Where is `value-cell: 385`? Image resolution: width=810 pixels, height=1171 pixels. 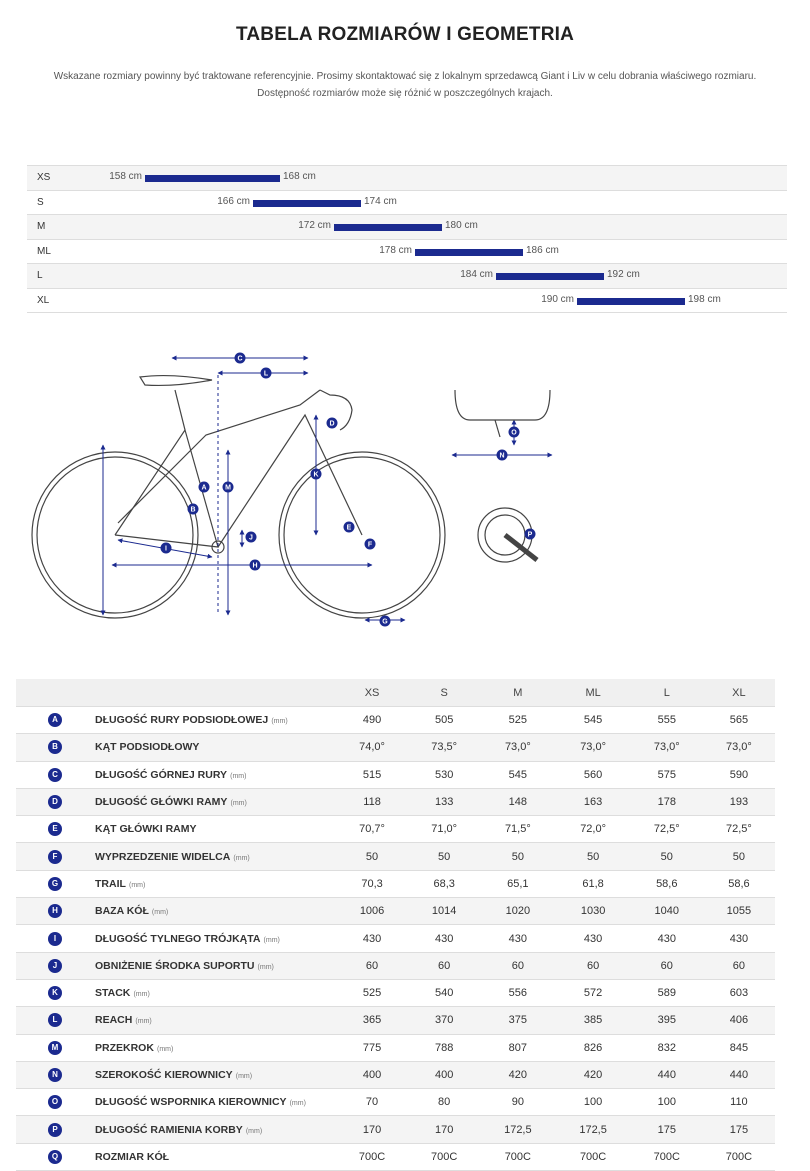
value-cell: 385 is located at coordinates (593, 1020).